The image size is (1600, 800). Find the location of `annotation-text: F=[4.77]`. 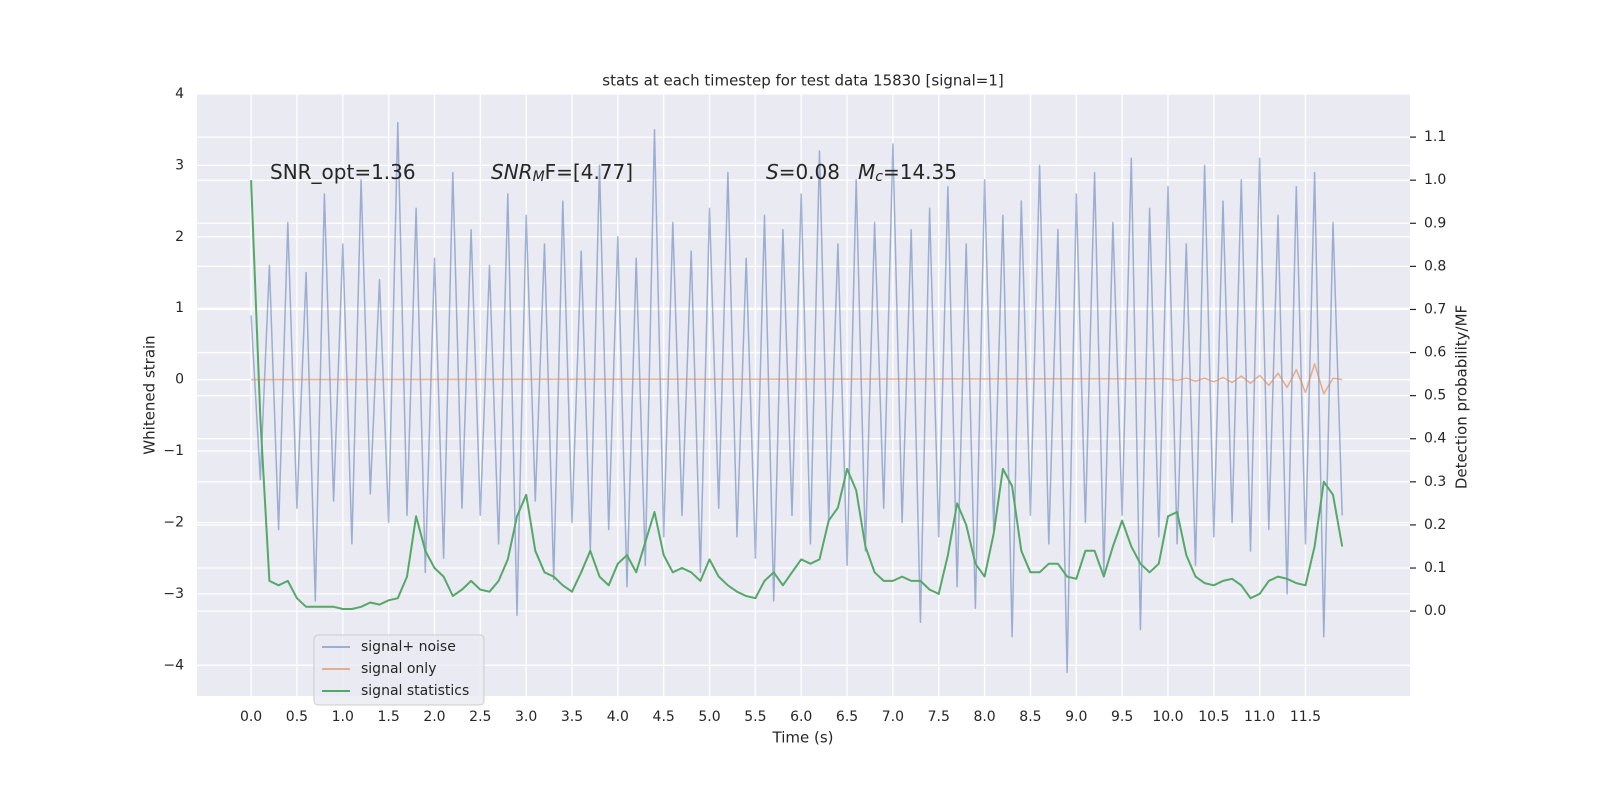

annotation-text: F=[4.77] is located at coordinates (589, 172).